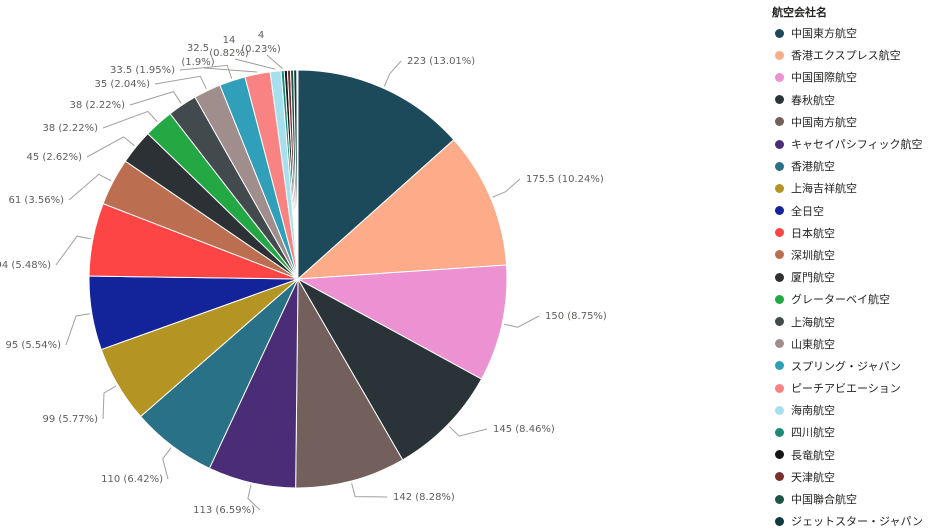  I want to click on legend-label: ジェットスター・ジャパン, so click(857, 522).